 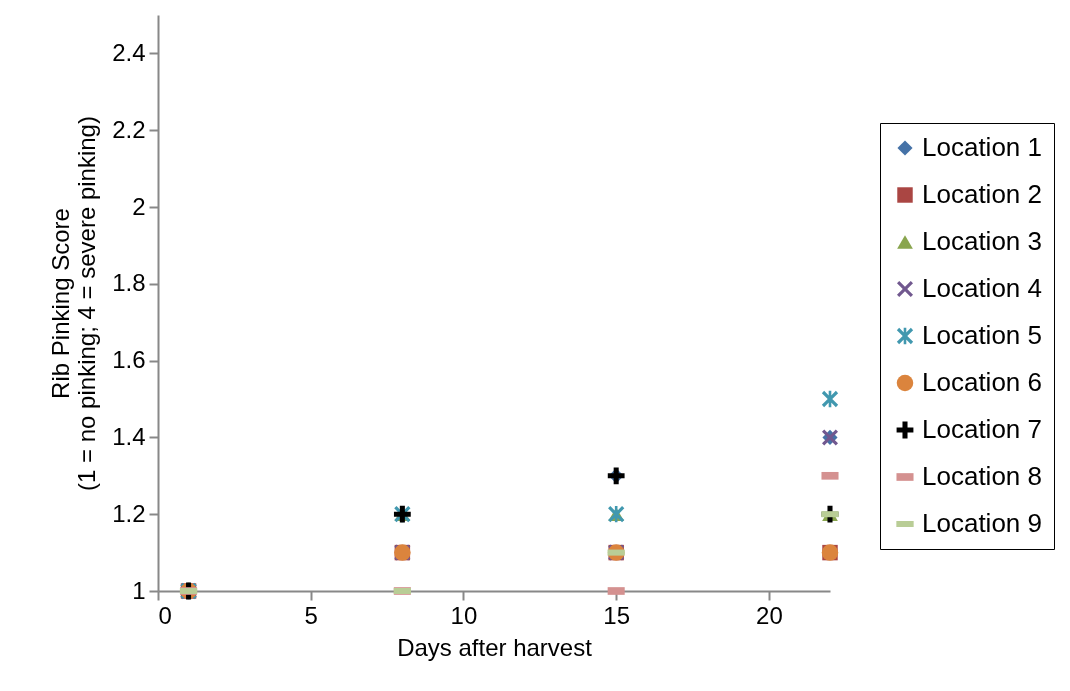 What do you see at coordinates (165, 615) in the screenshot?
I see `x-tick-label: 0` at bounding box center [165, 615].